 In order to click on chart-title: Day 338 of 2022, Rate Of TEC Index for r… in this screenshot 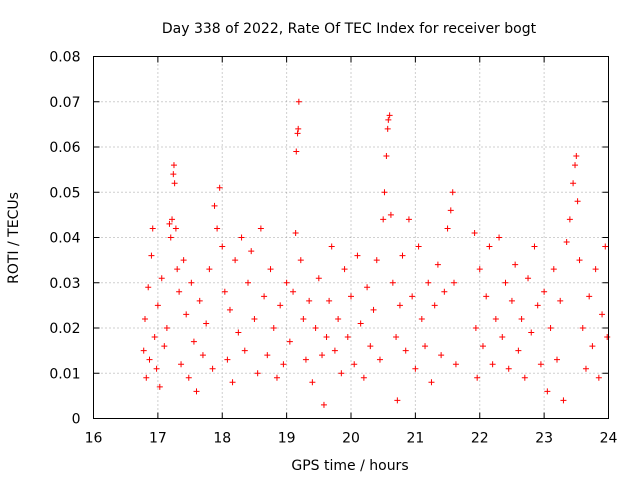, I will do `click(349, 29)`.